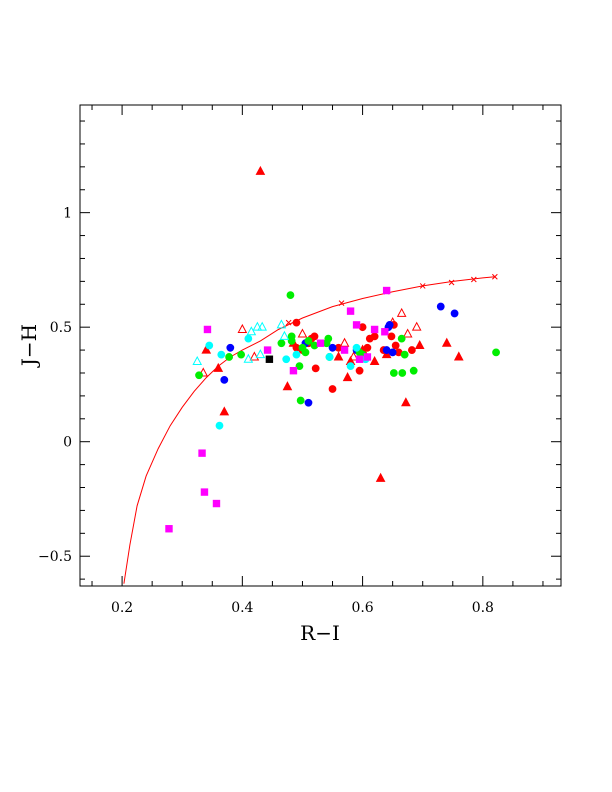 This screenshot has width=612, height=792. Describe the element at coordinates (55, 557) in the screenshot. I see `y-tick-label: −0.5` at that location.